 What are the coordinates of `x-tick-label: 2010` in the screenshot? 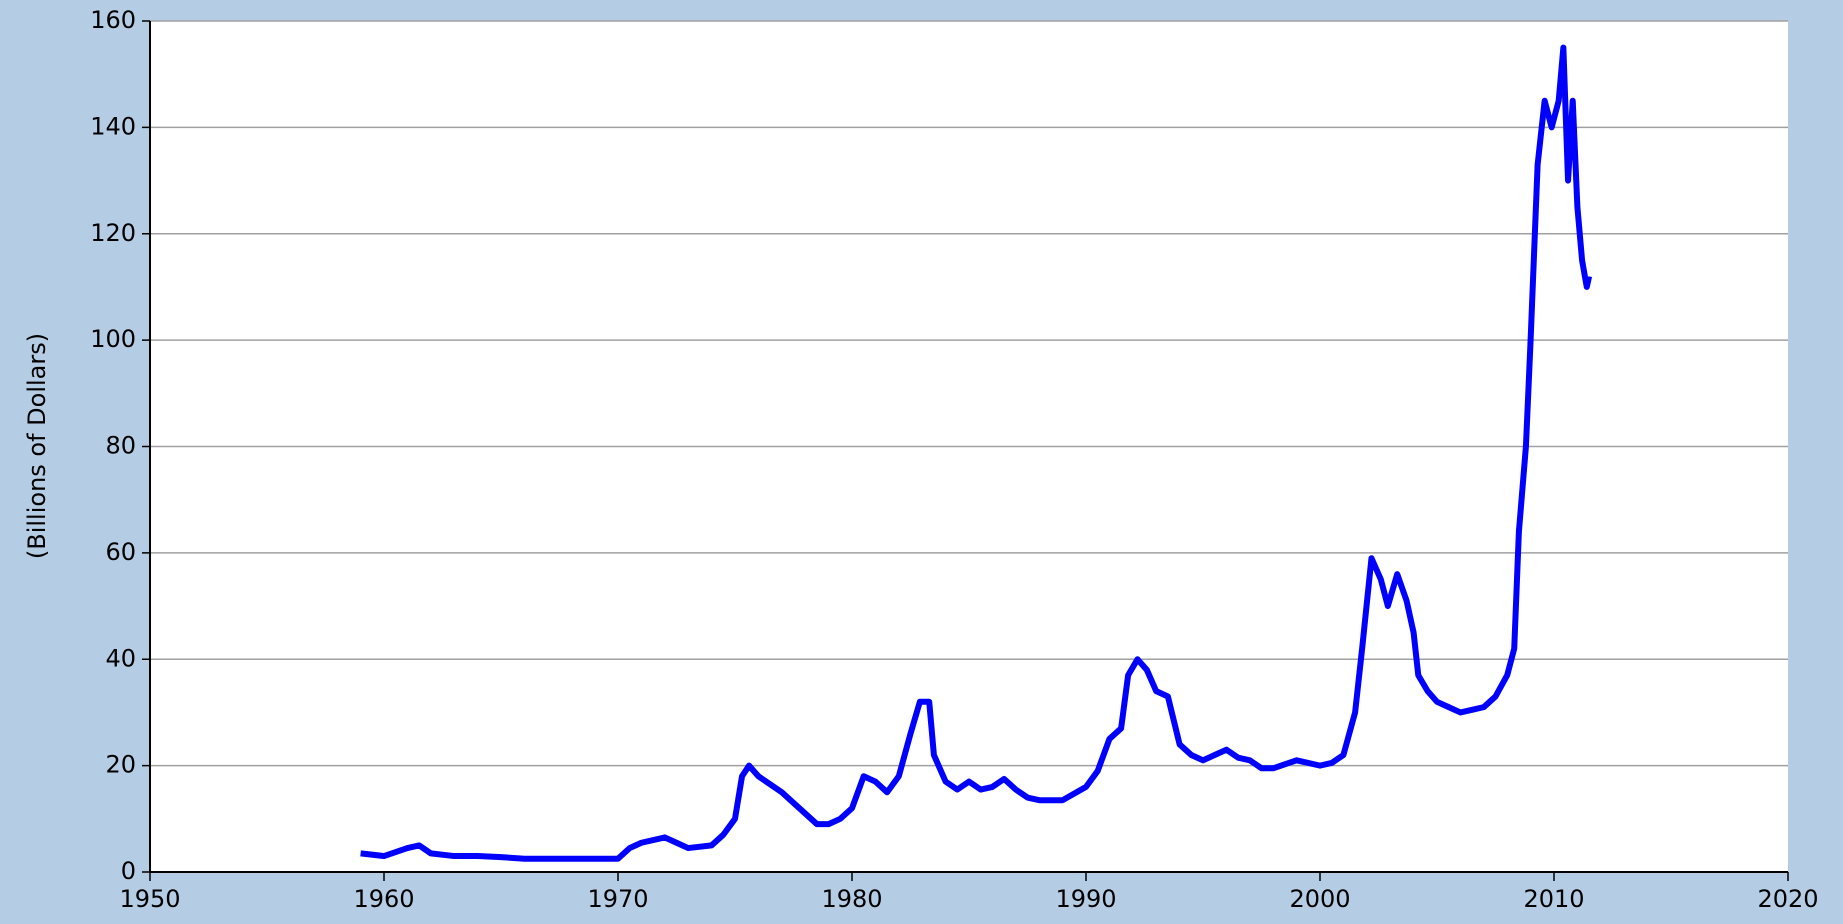 It's located at (1553, 899).